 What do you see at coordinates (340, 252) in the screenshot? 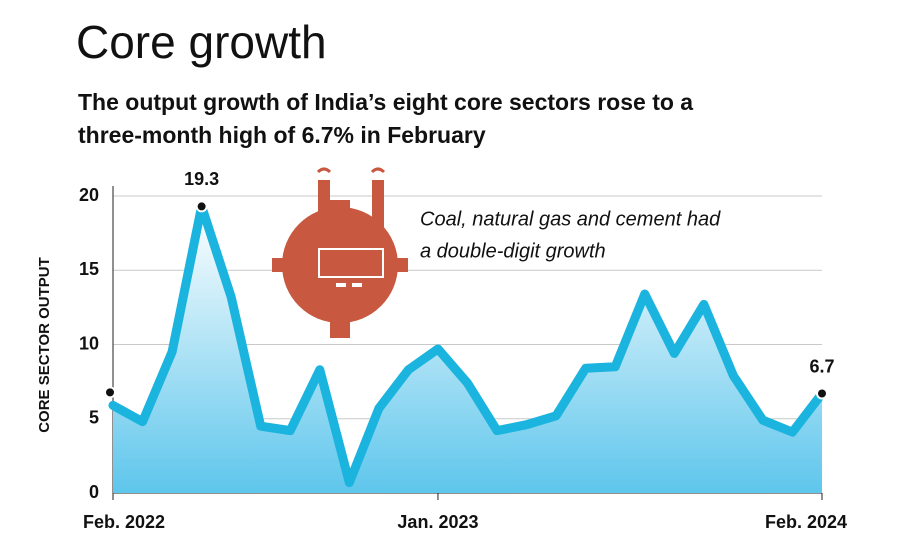
I see `factory-icon` at bounding box center [340, 252].